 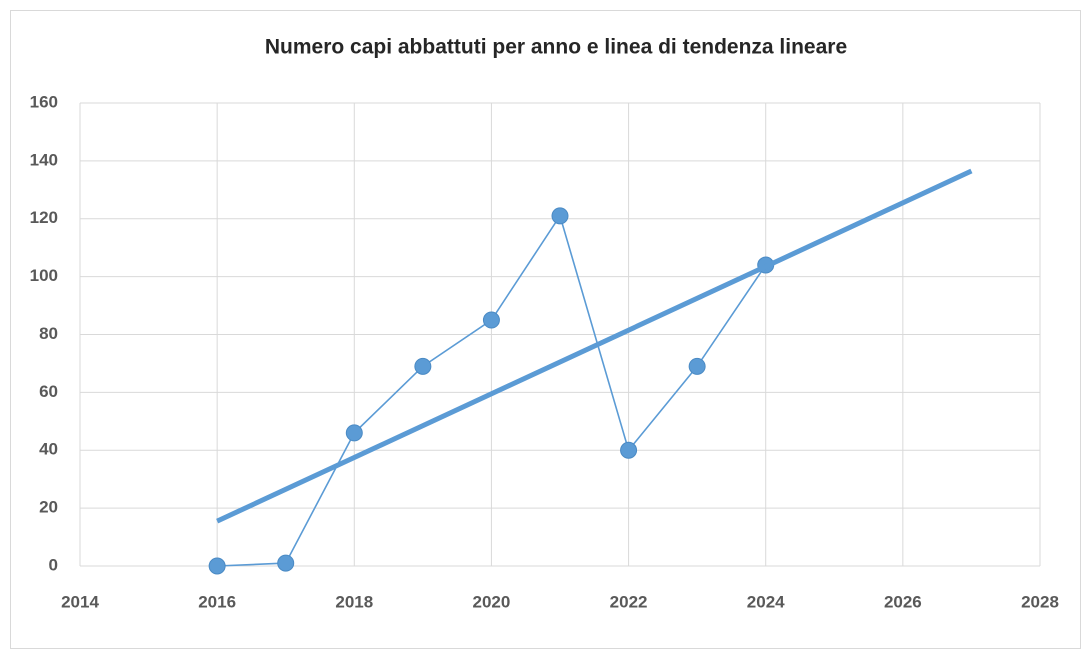 I want to click on y-tick-label: 40, so click(x=48, y=449).